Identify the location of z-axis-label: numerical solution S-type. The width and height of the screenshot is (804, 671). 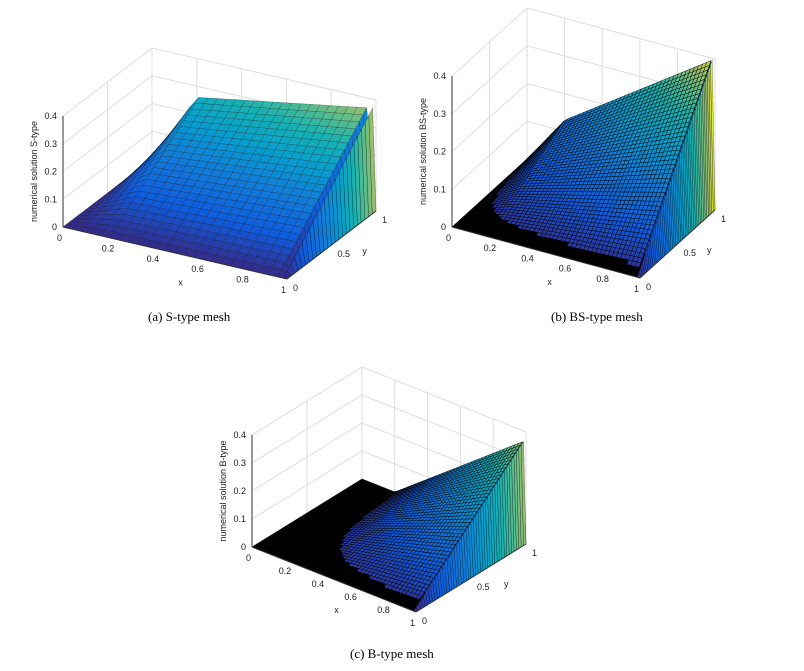
(34, 171).